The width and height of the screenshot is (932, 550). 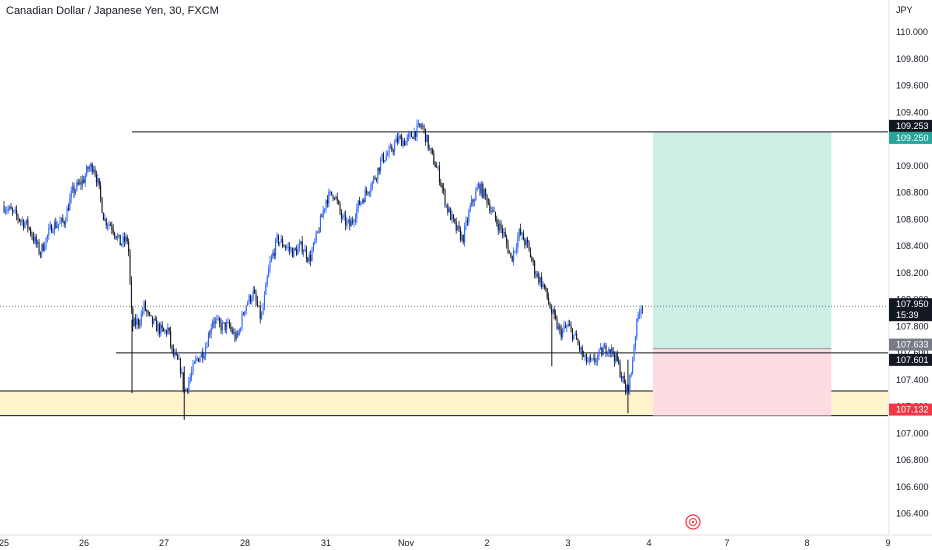 I want to click on price-axis-tick: 108.600, so click(x=912, y=219).